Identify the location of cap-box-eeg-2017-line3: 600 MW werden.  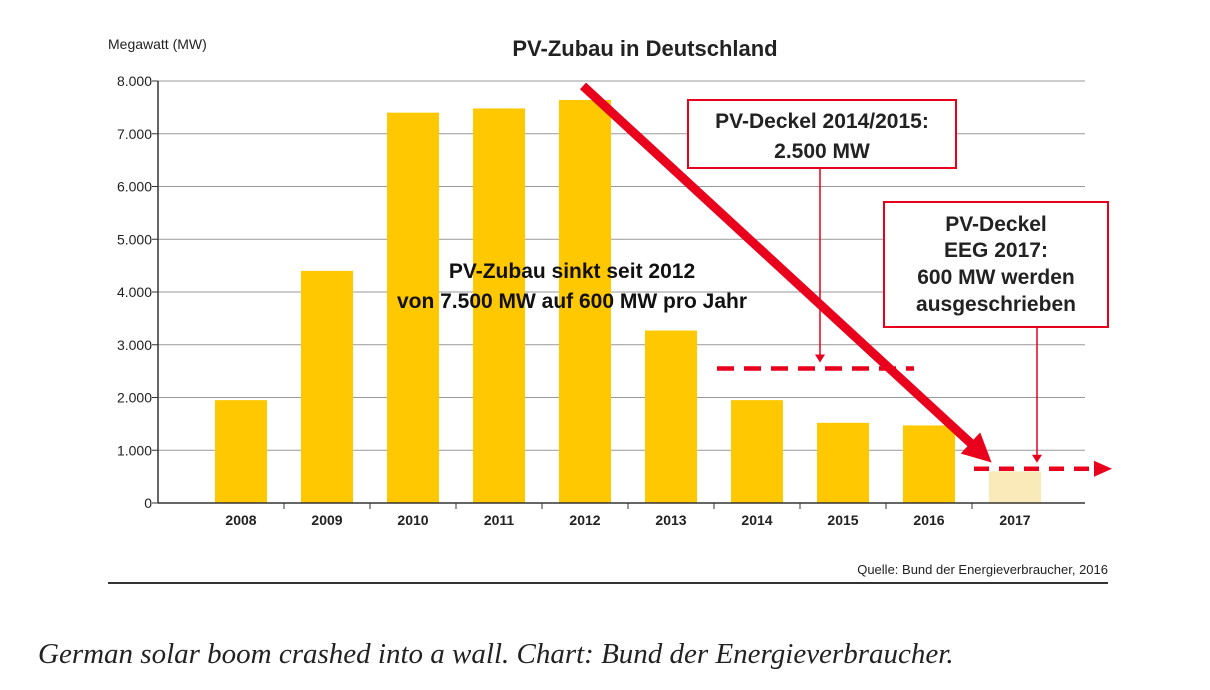
(996, 277).